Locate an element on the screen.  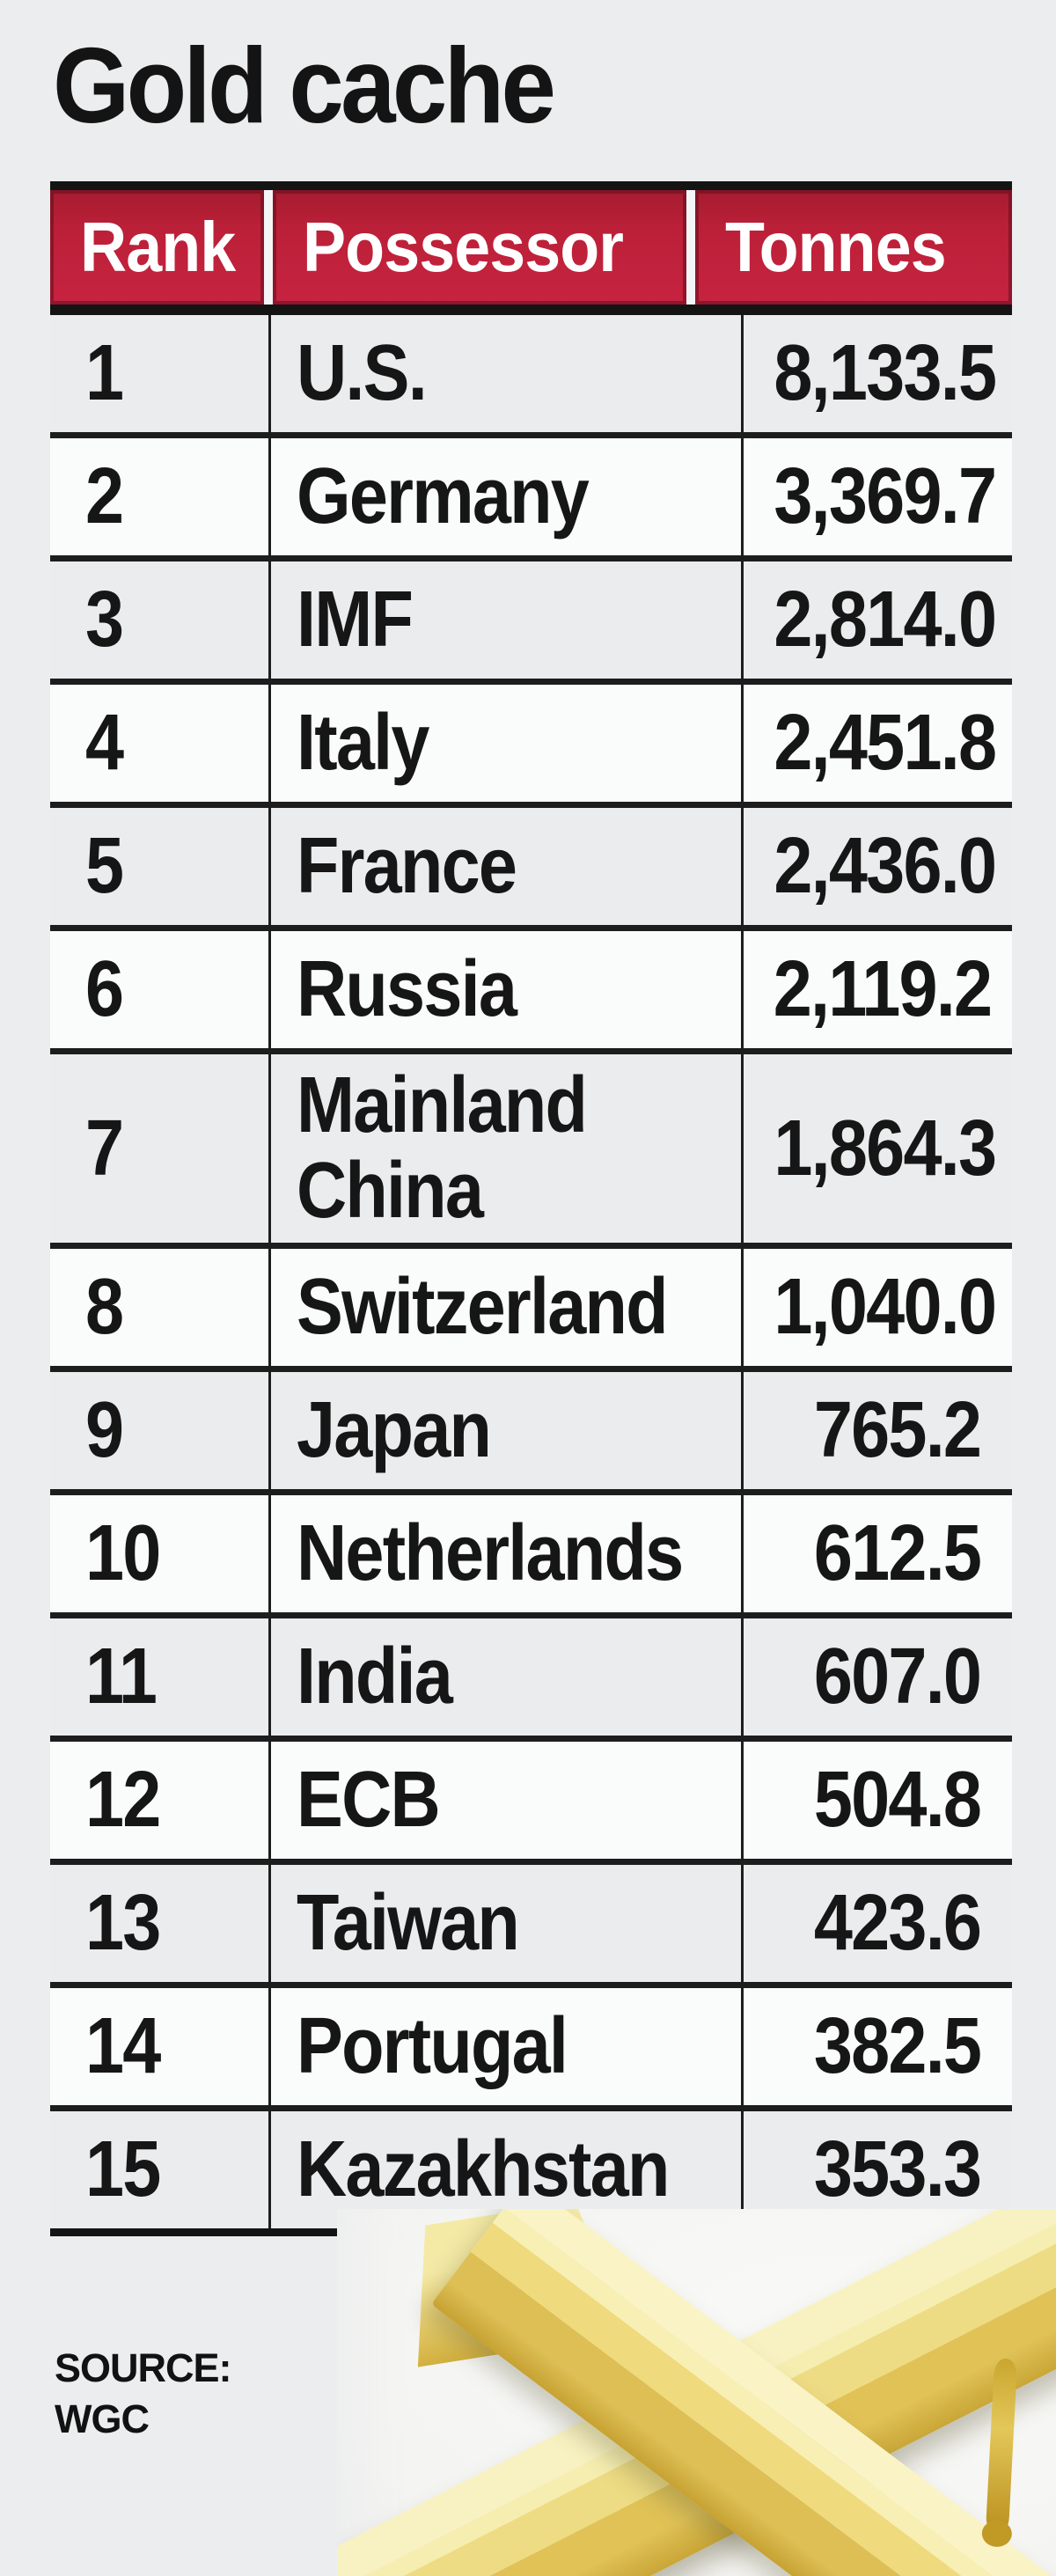
tonnes-value: 423.6 is located at coordinates (898, 1923).